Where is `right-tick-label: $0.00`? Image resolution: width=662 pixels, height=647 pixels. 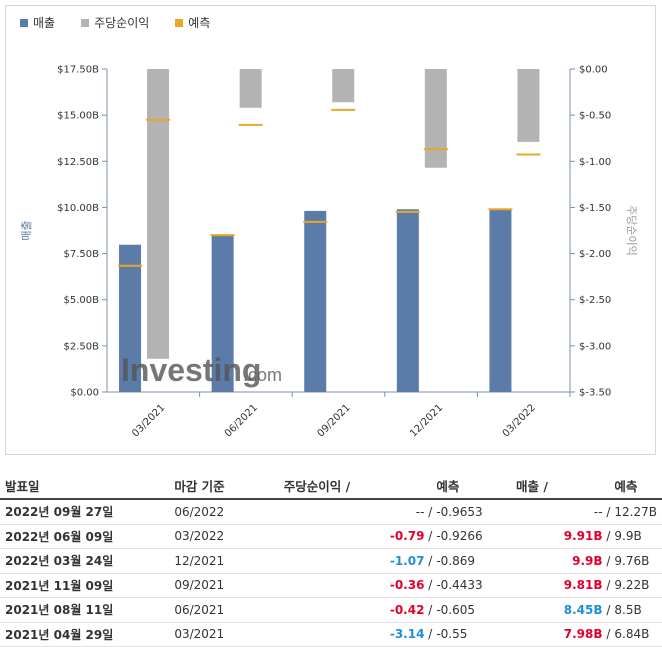 right-tick-label: $0.00 is located at coordinates (593, 70).